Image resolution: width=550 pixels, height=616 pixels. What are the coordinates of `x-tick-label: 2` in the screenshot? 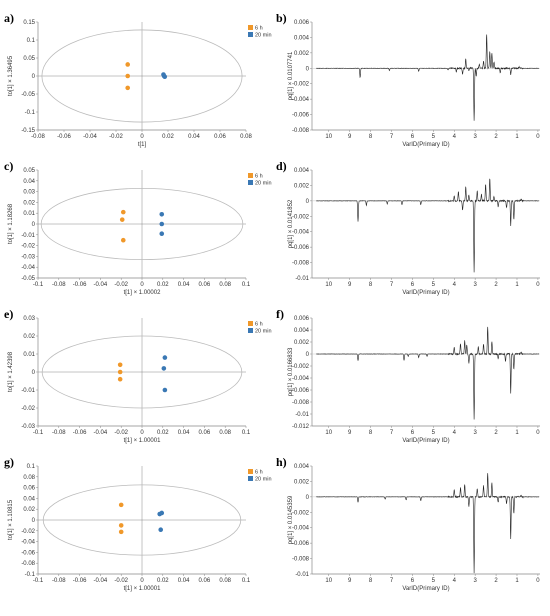 It's located at (496, 581).